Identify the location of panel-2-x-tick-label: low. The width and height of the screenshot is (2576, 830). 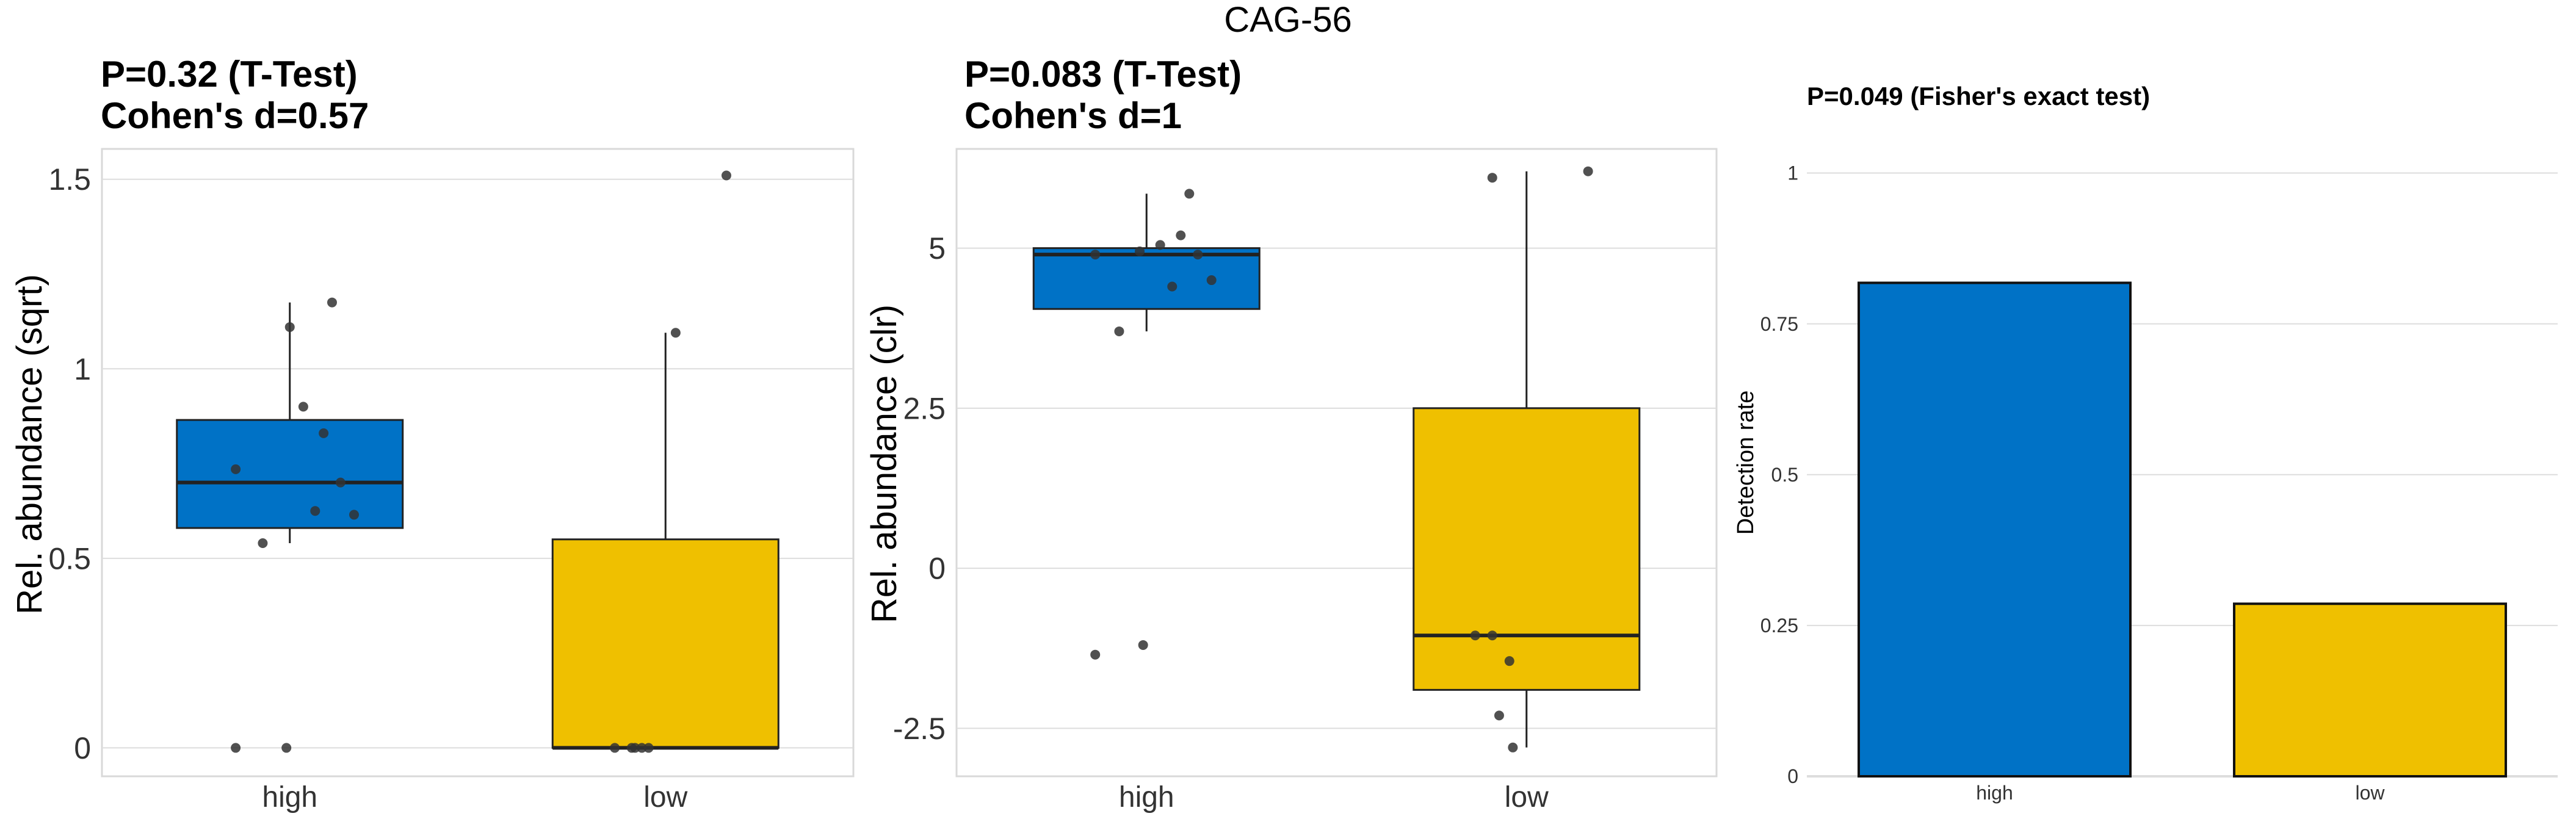
(1527, 797).